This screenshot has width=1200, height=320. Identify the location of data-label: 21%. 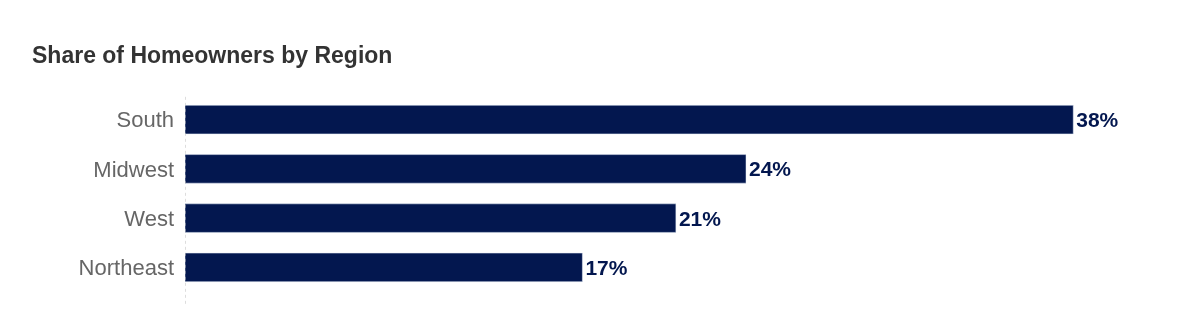
(700, 218).